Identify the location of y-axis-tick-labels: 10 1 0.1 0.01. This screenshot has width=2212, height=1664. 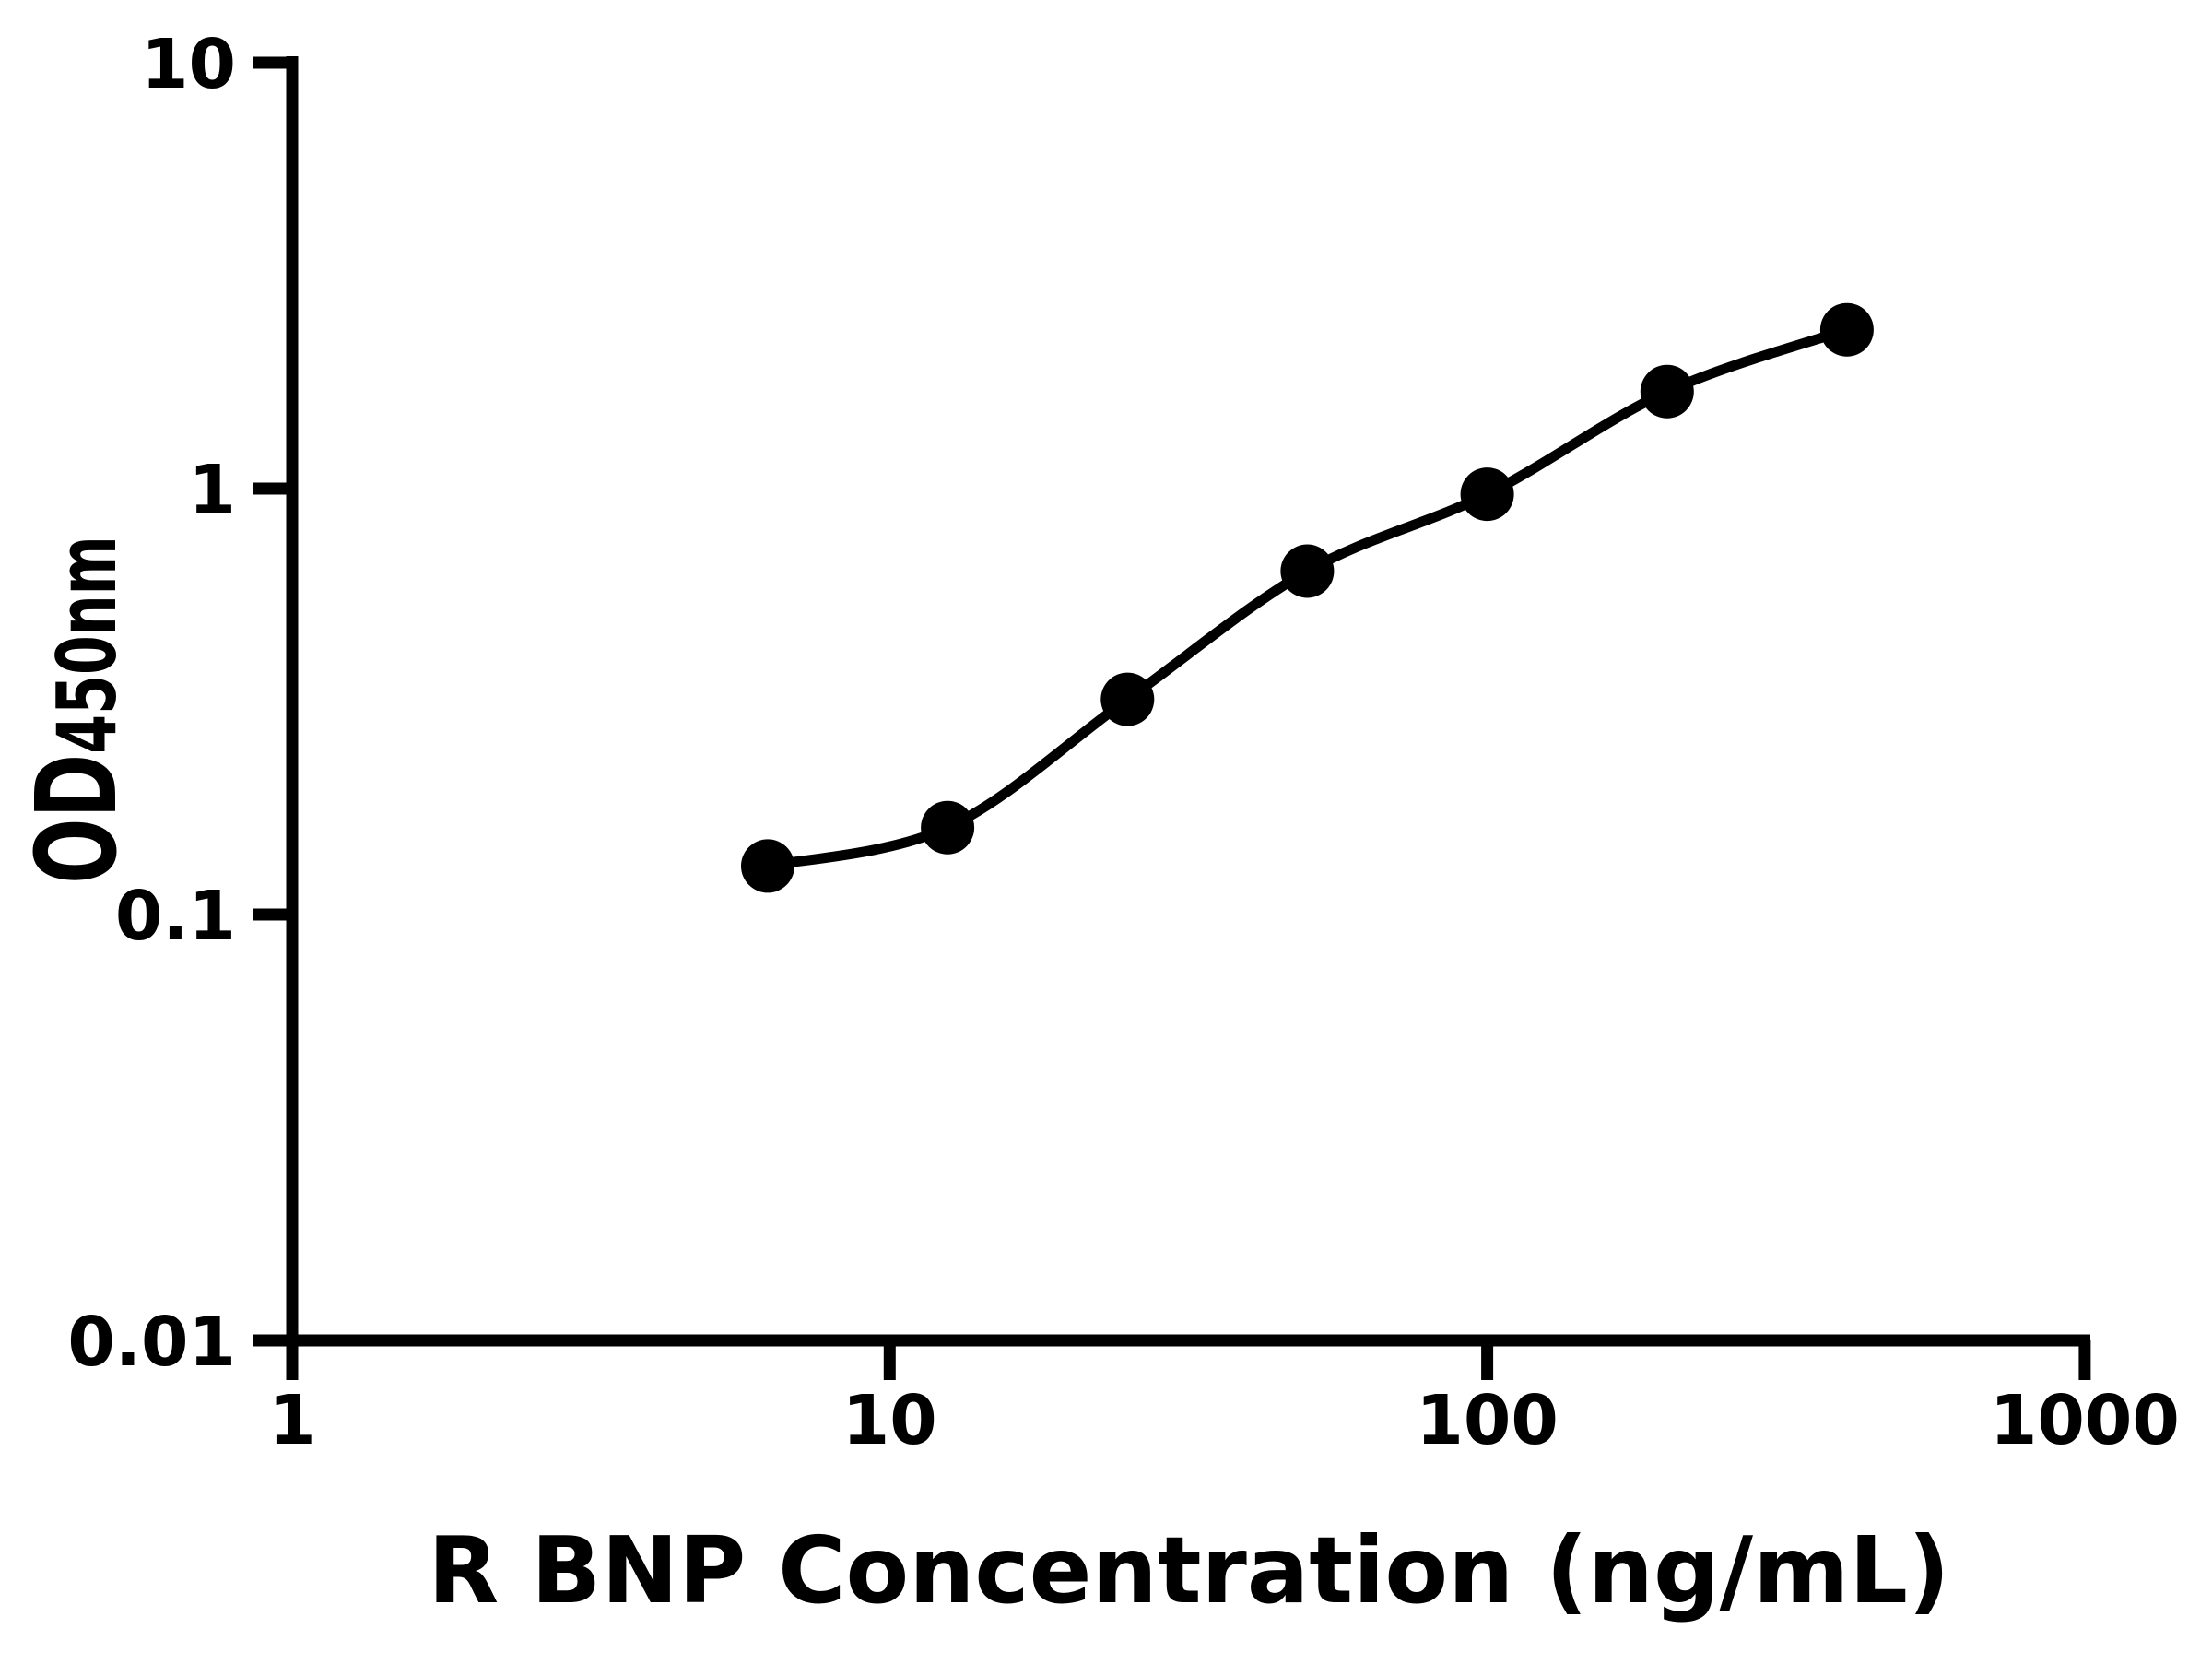
(151, 703).